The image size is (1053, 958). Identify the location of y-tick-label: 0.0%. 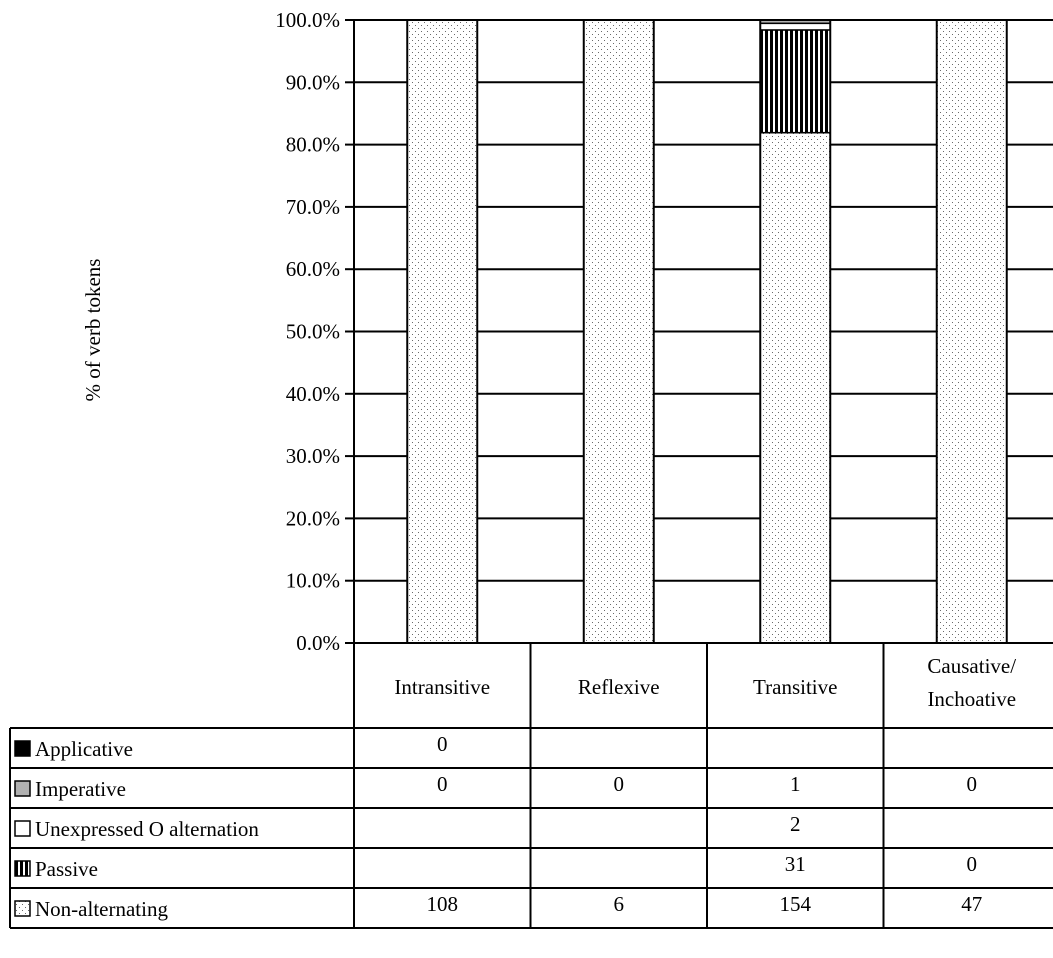
(318, 643).